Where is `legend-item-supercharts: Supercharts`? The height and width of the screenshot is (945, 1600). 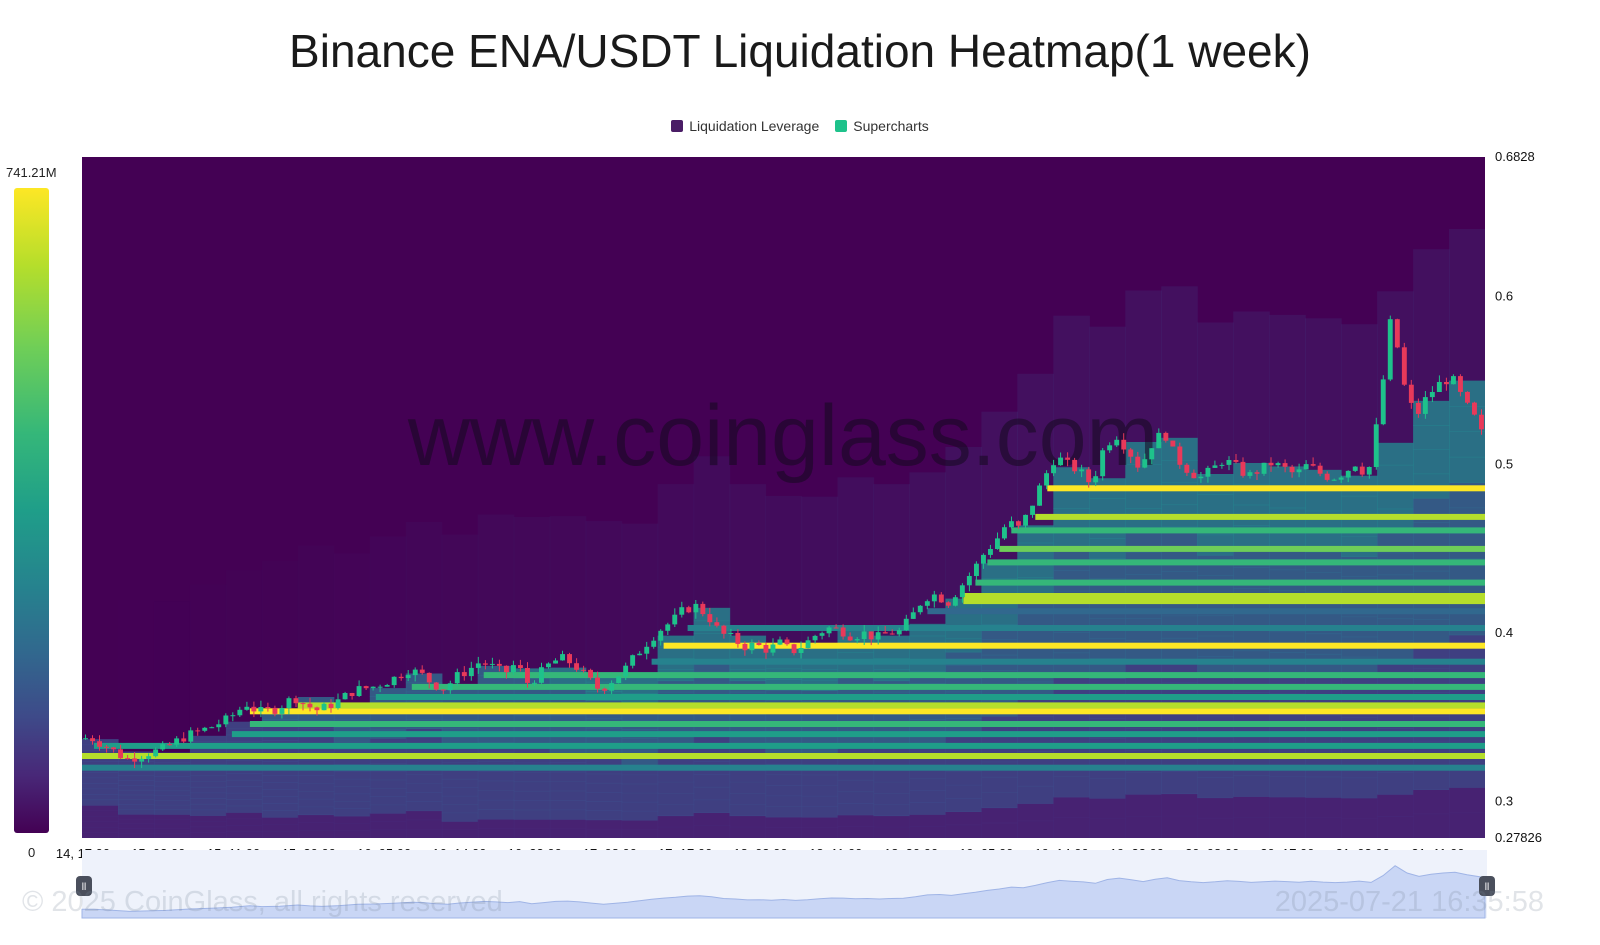
legend-item-supercharts: Supercharts is located at coordinates (882, 126).